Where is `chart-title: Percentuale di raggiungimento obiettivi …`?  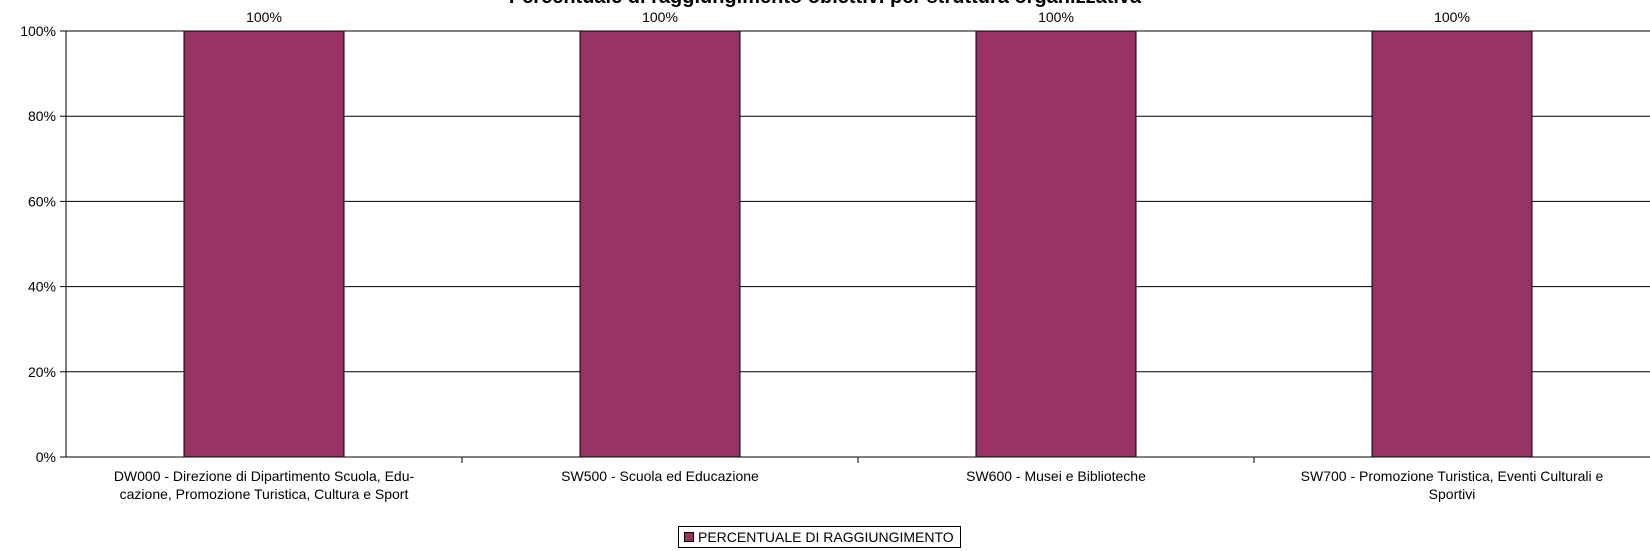
chart-title: Percentuale di raggiungimento obiettivi … is located at coordinates (825, 4).